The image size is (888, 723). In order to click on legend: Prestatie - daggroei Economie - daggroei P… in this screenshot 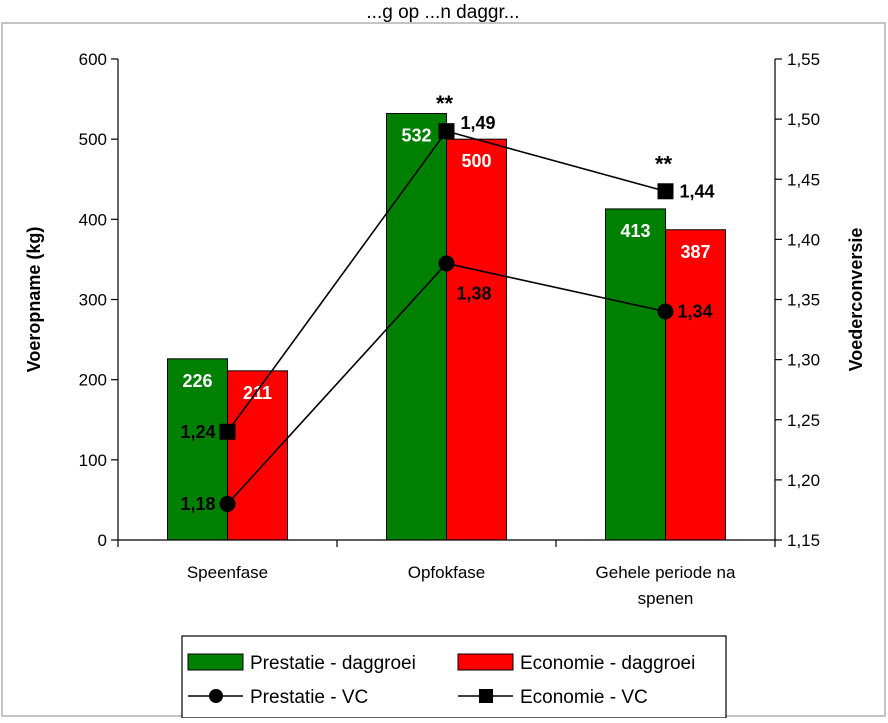, I will do `click(454, 677)`.